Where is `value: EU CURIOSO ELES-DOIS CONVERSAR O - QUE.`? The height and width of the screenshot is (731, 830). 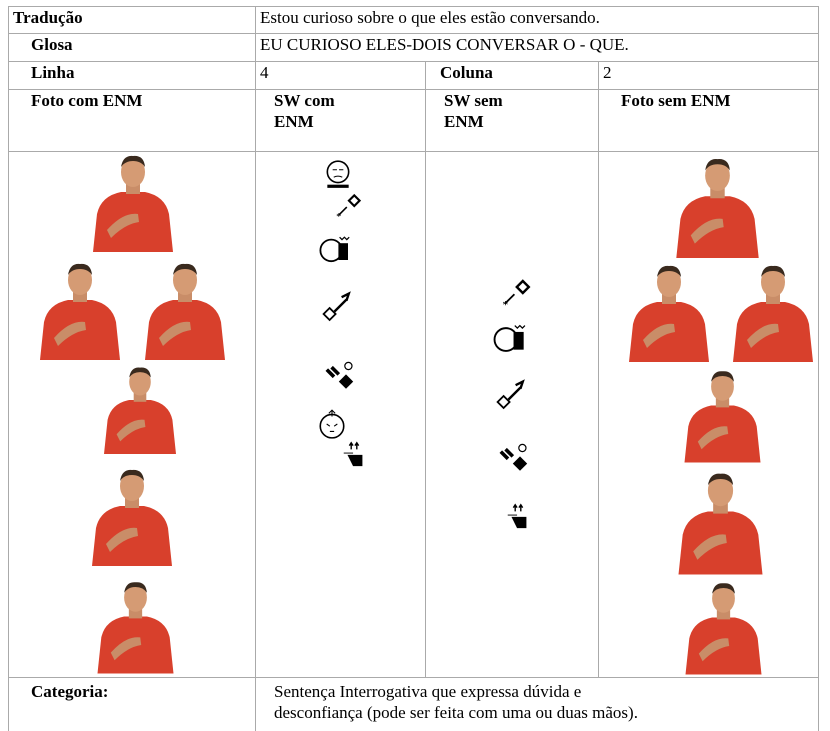
value: EU CURIOSO ELES-DOIS CONVERSAR O - QUE. is located at coordinates (537, 47).